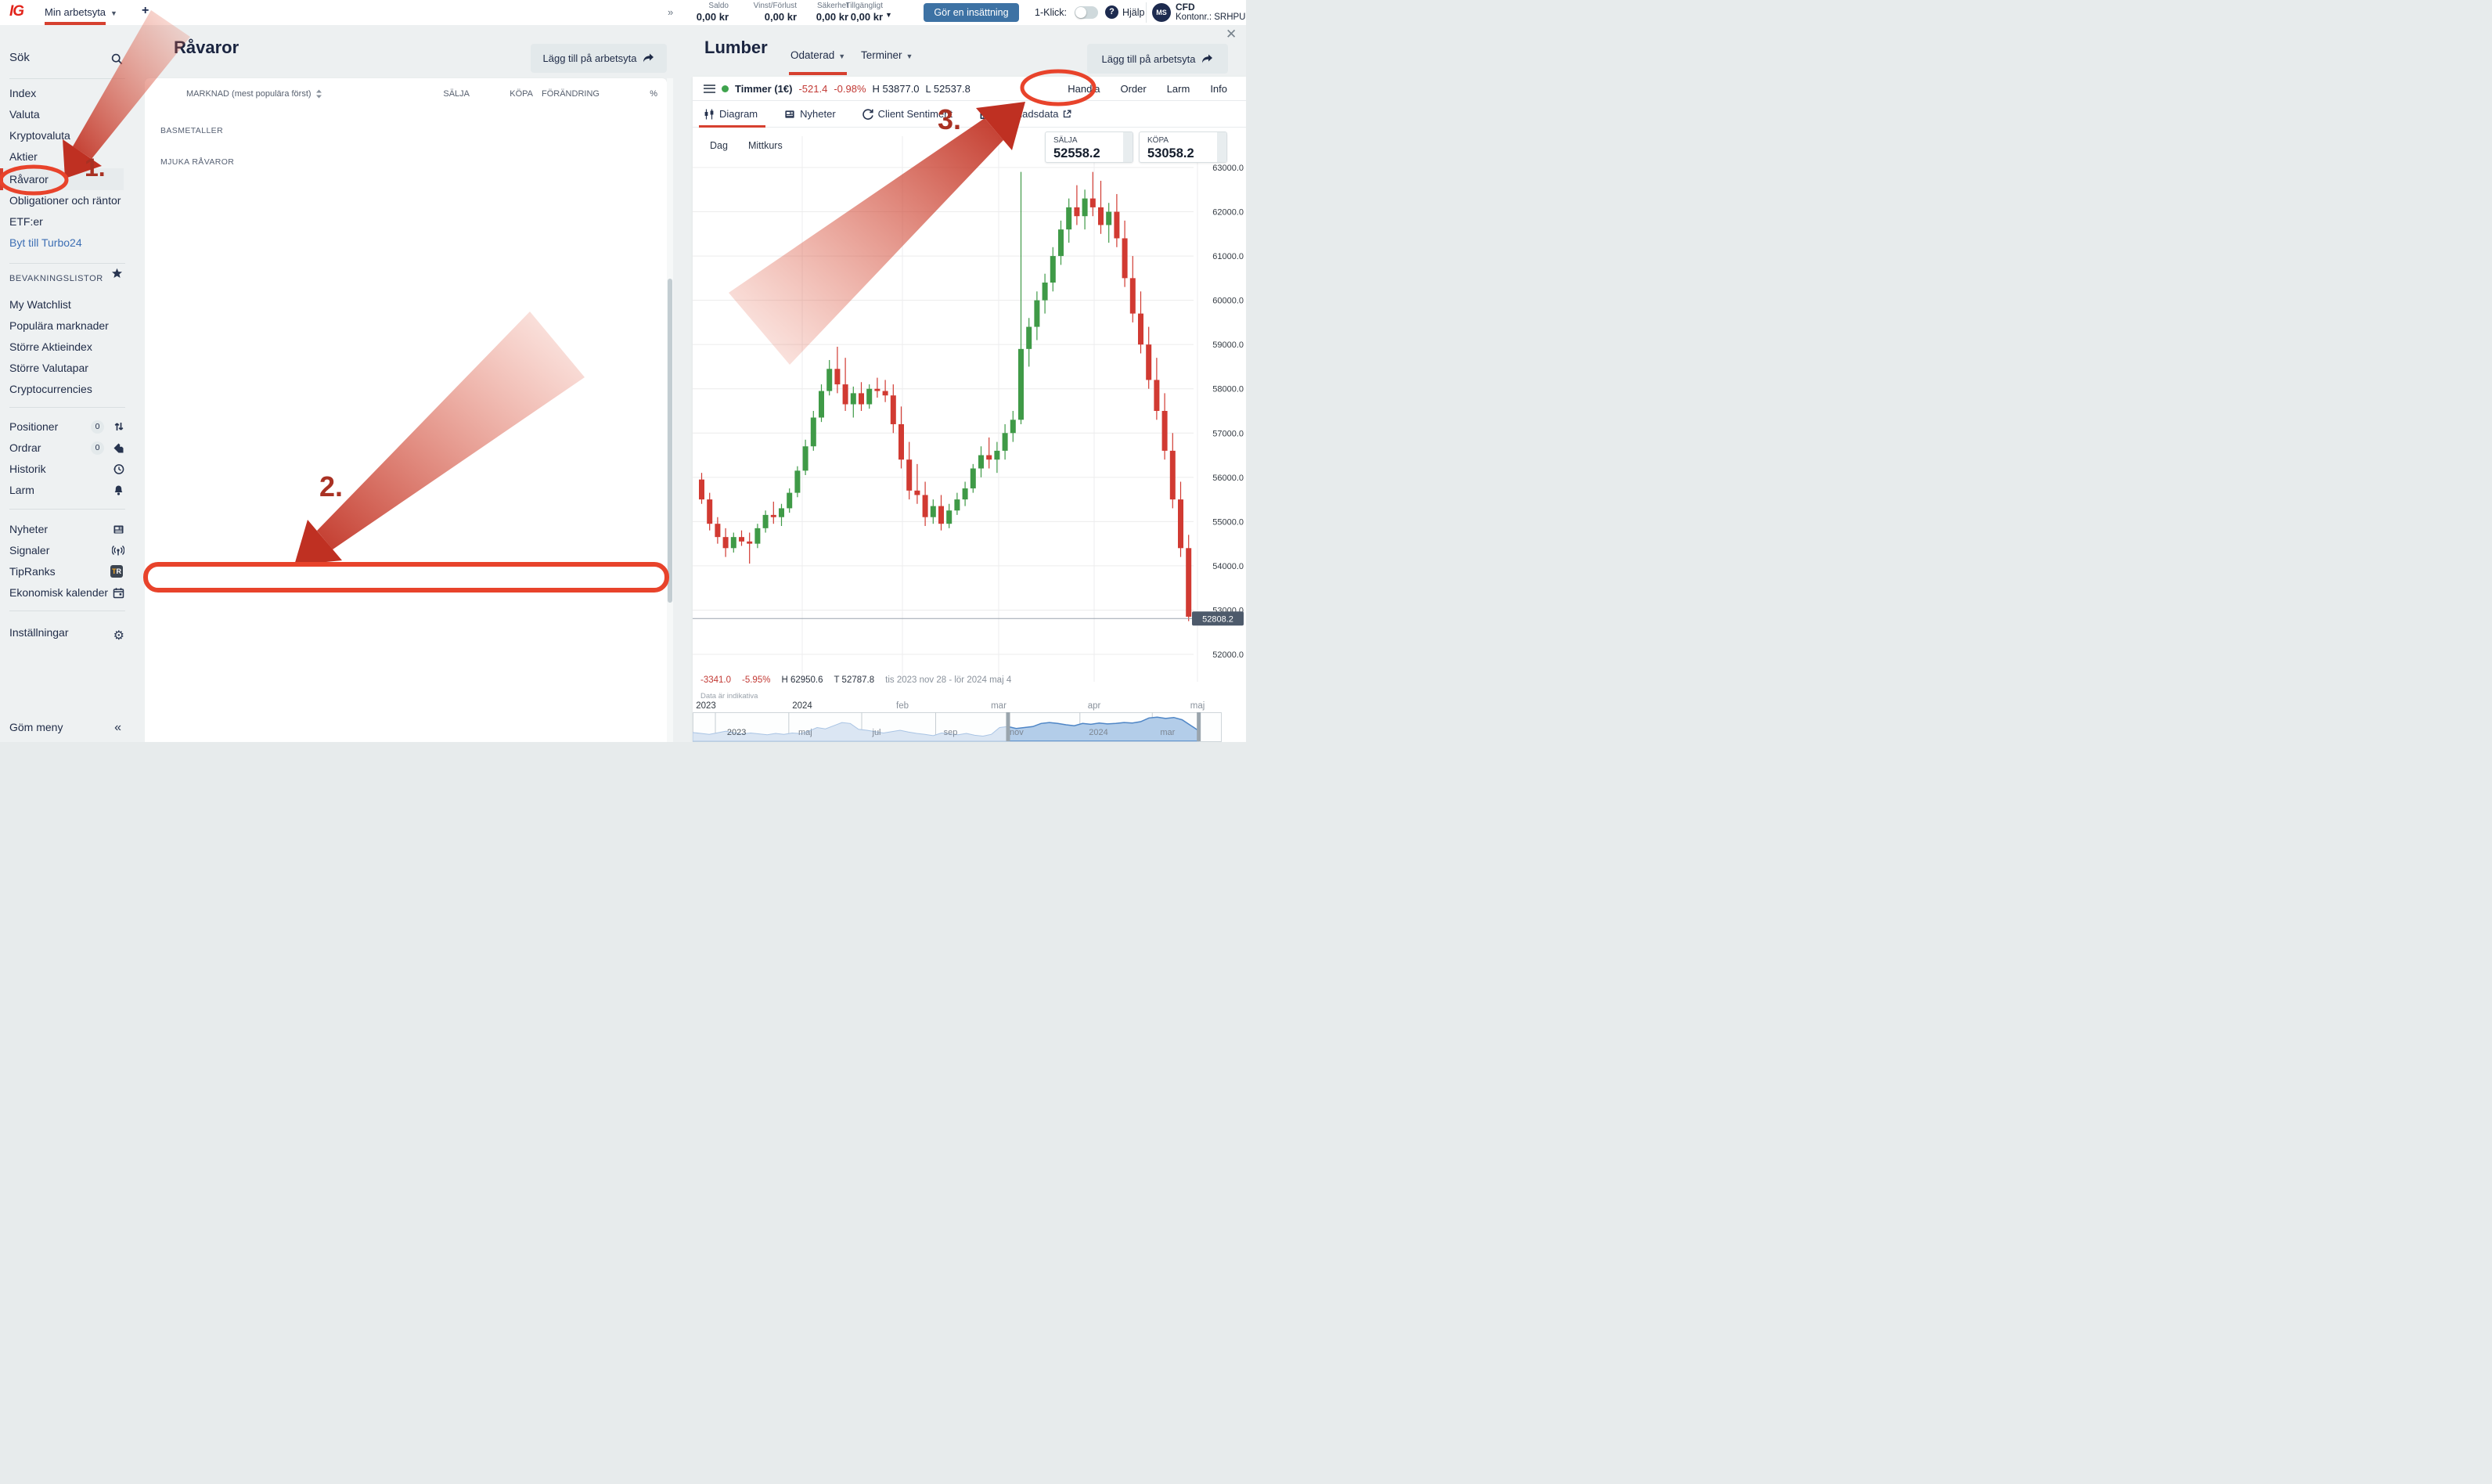 This screenshot has height=1484, width=2492. What do you see at coordinates (29, 179) in the screenshot?
I see `sidebar-item-ravaror: Råvaror` at bounding box center [29, 179].